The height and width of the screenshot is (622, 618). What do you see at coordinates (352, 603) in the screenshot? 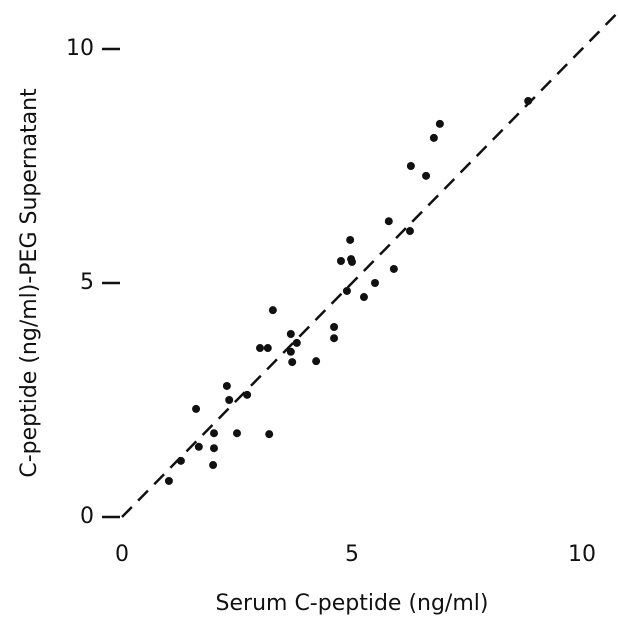
I see `x-axis-label: Serum C-peptide (ng/ml)` at bounding box center [352, 603].